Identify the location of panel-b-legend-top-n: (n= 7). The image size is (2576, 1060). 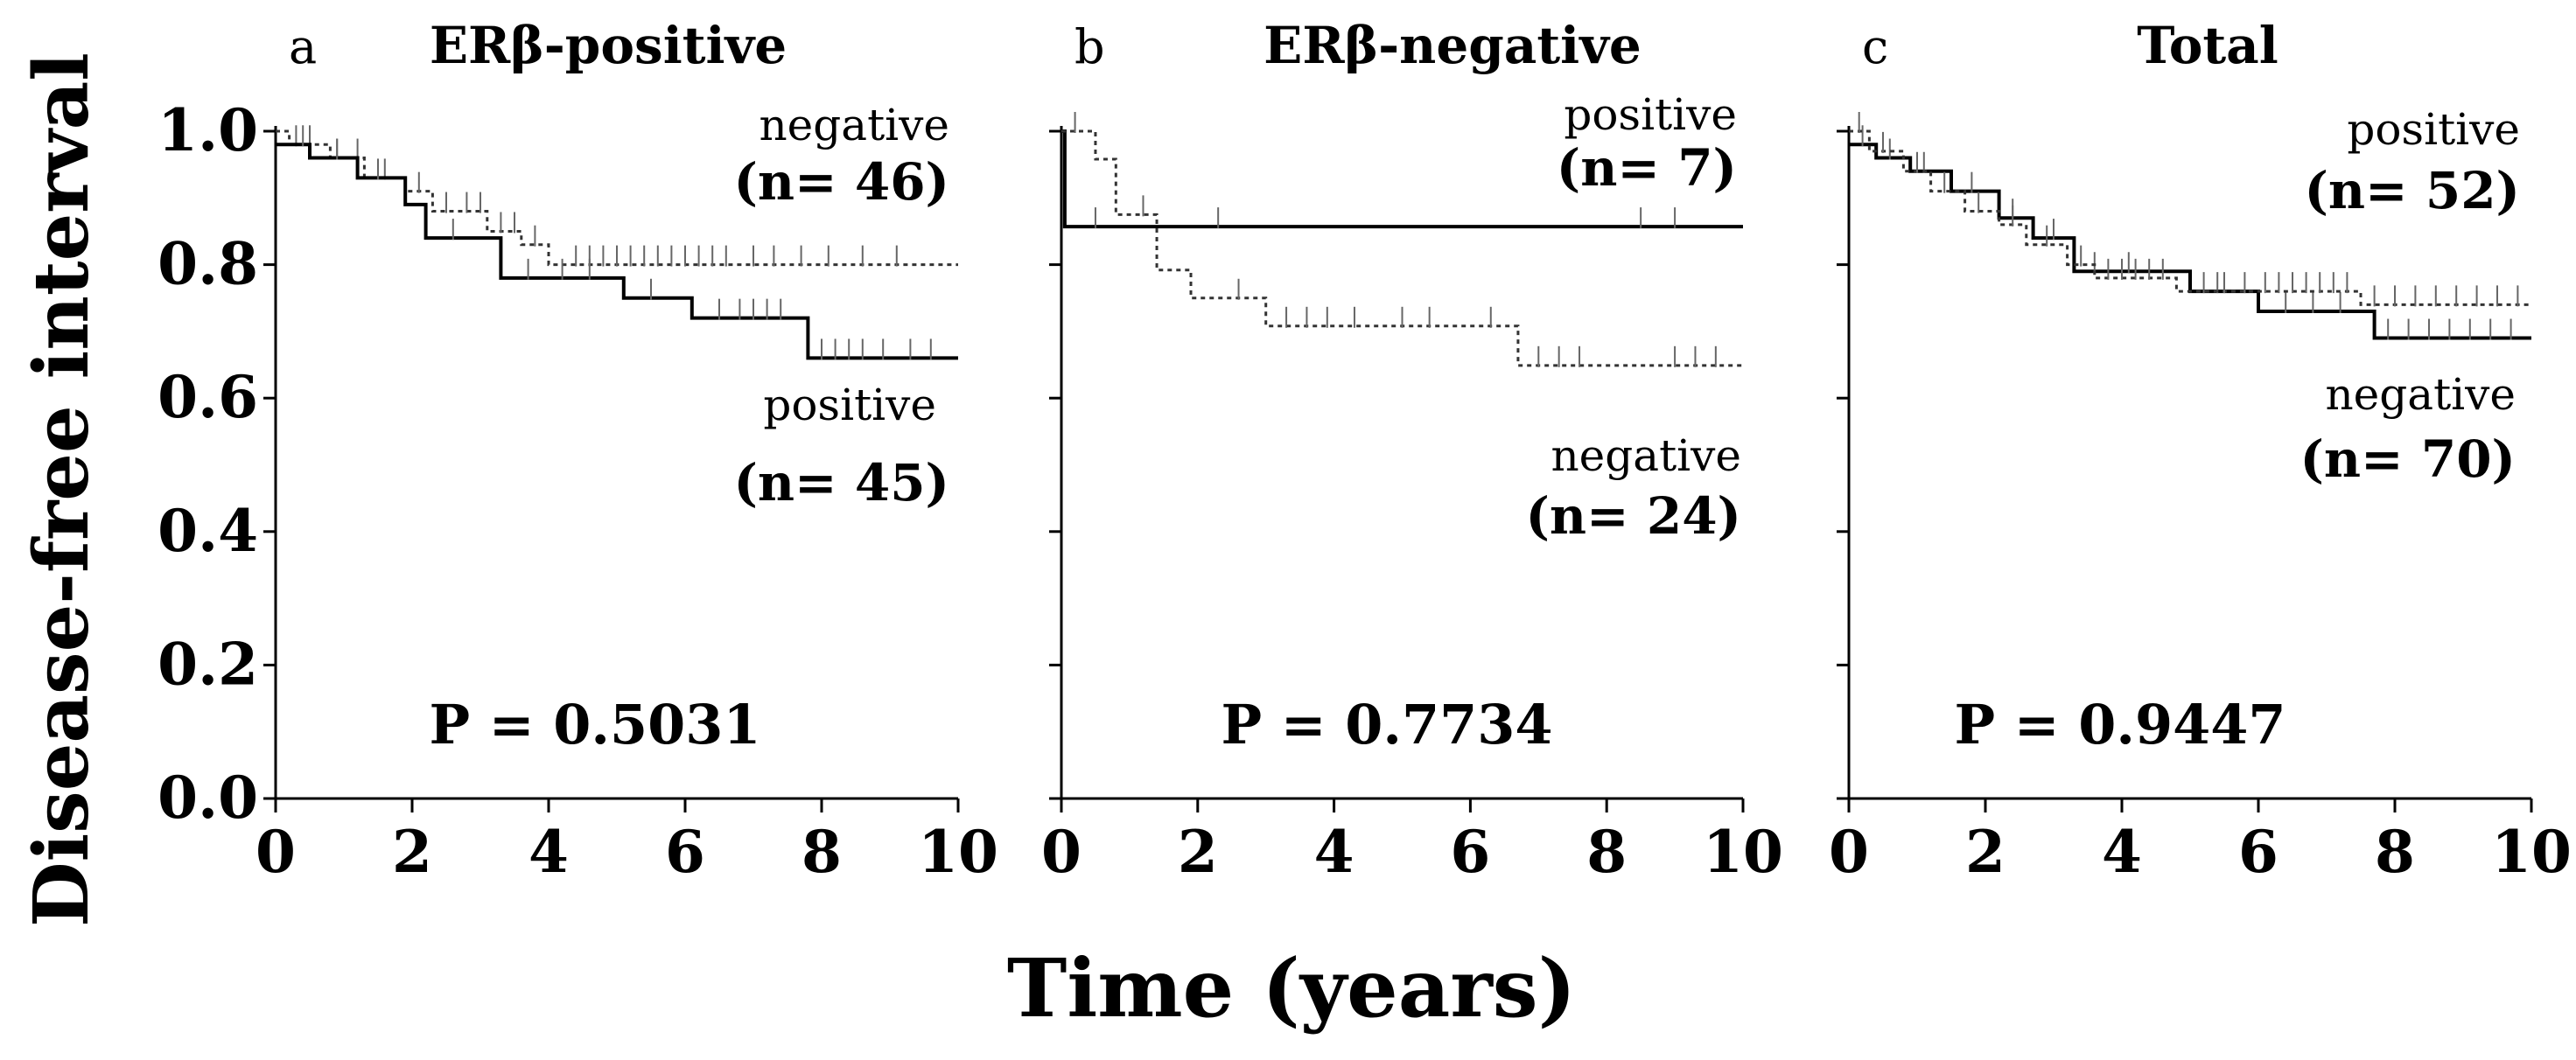
(1647, 168).